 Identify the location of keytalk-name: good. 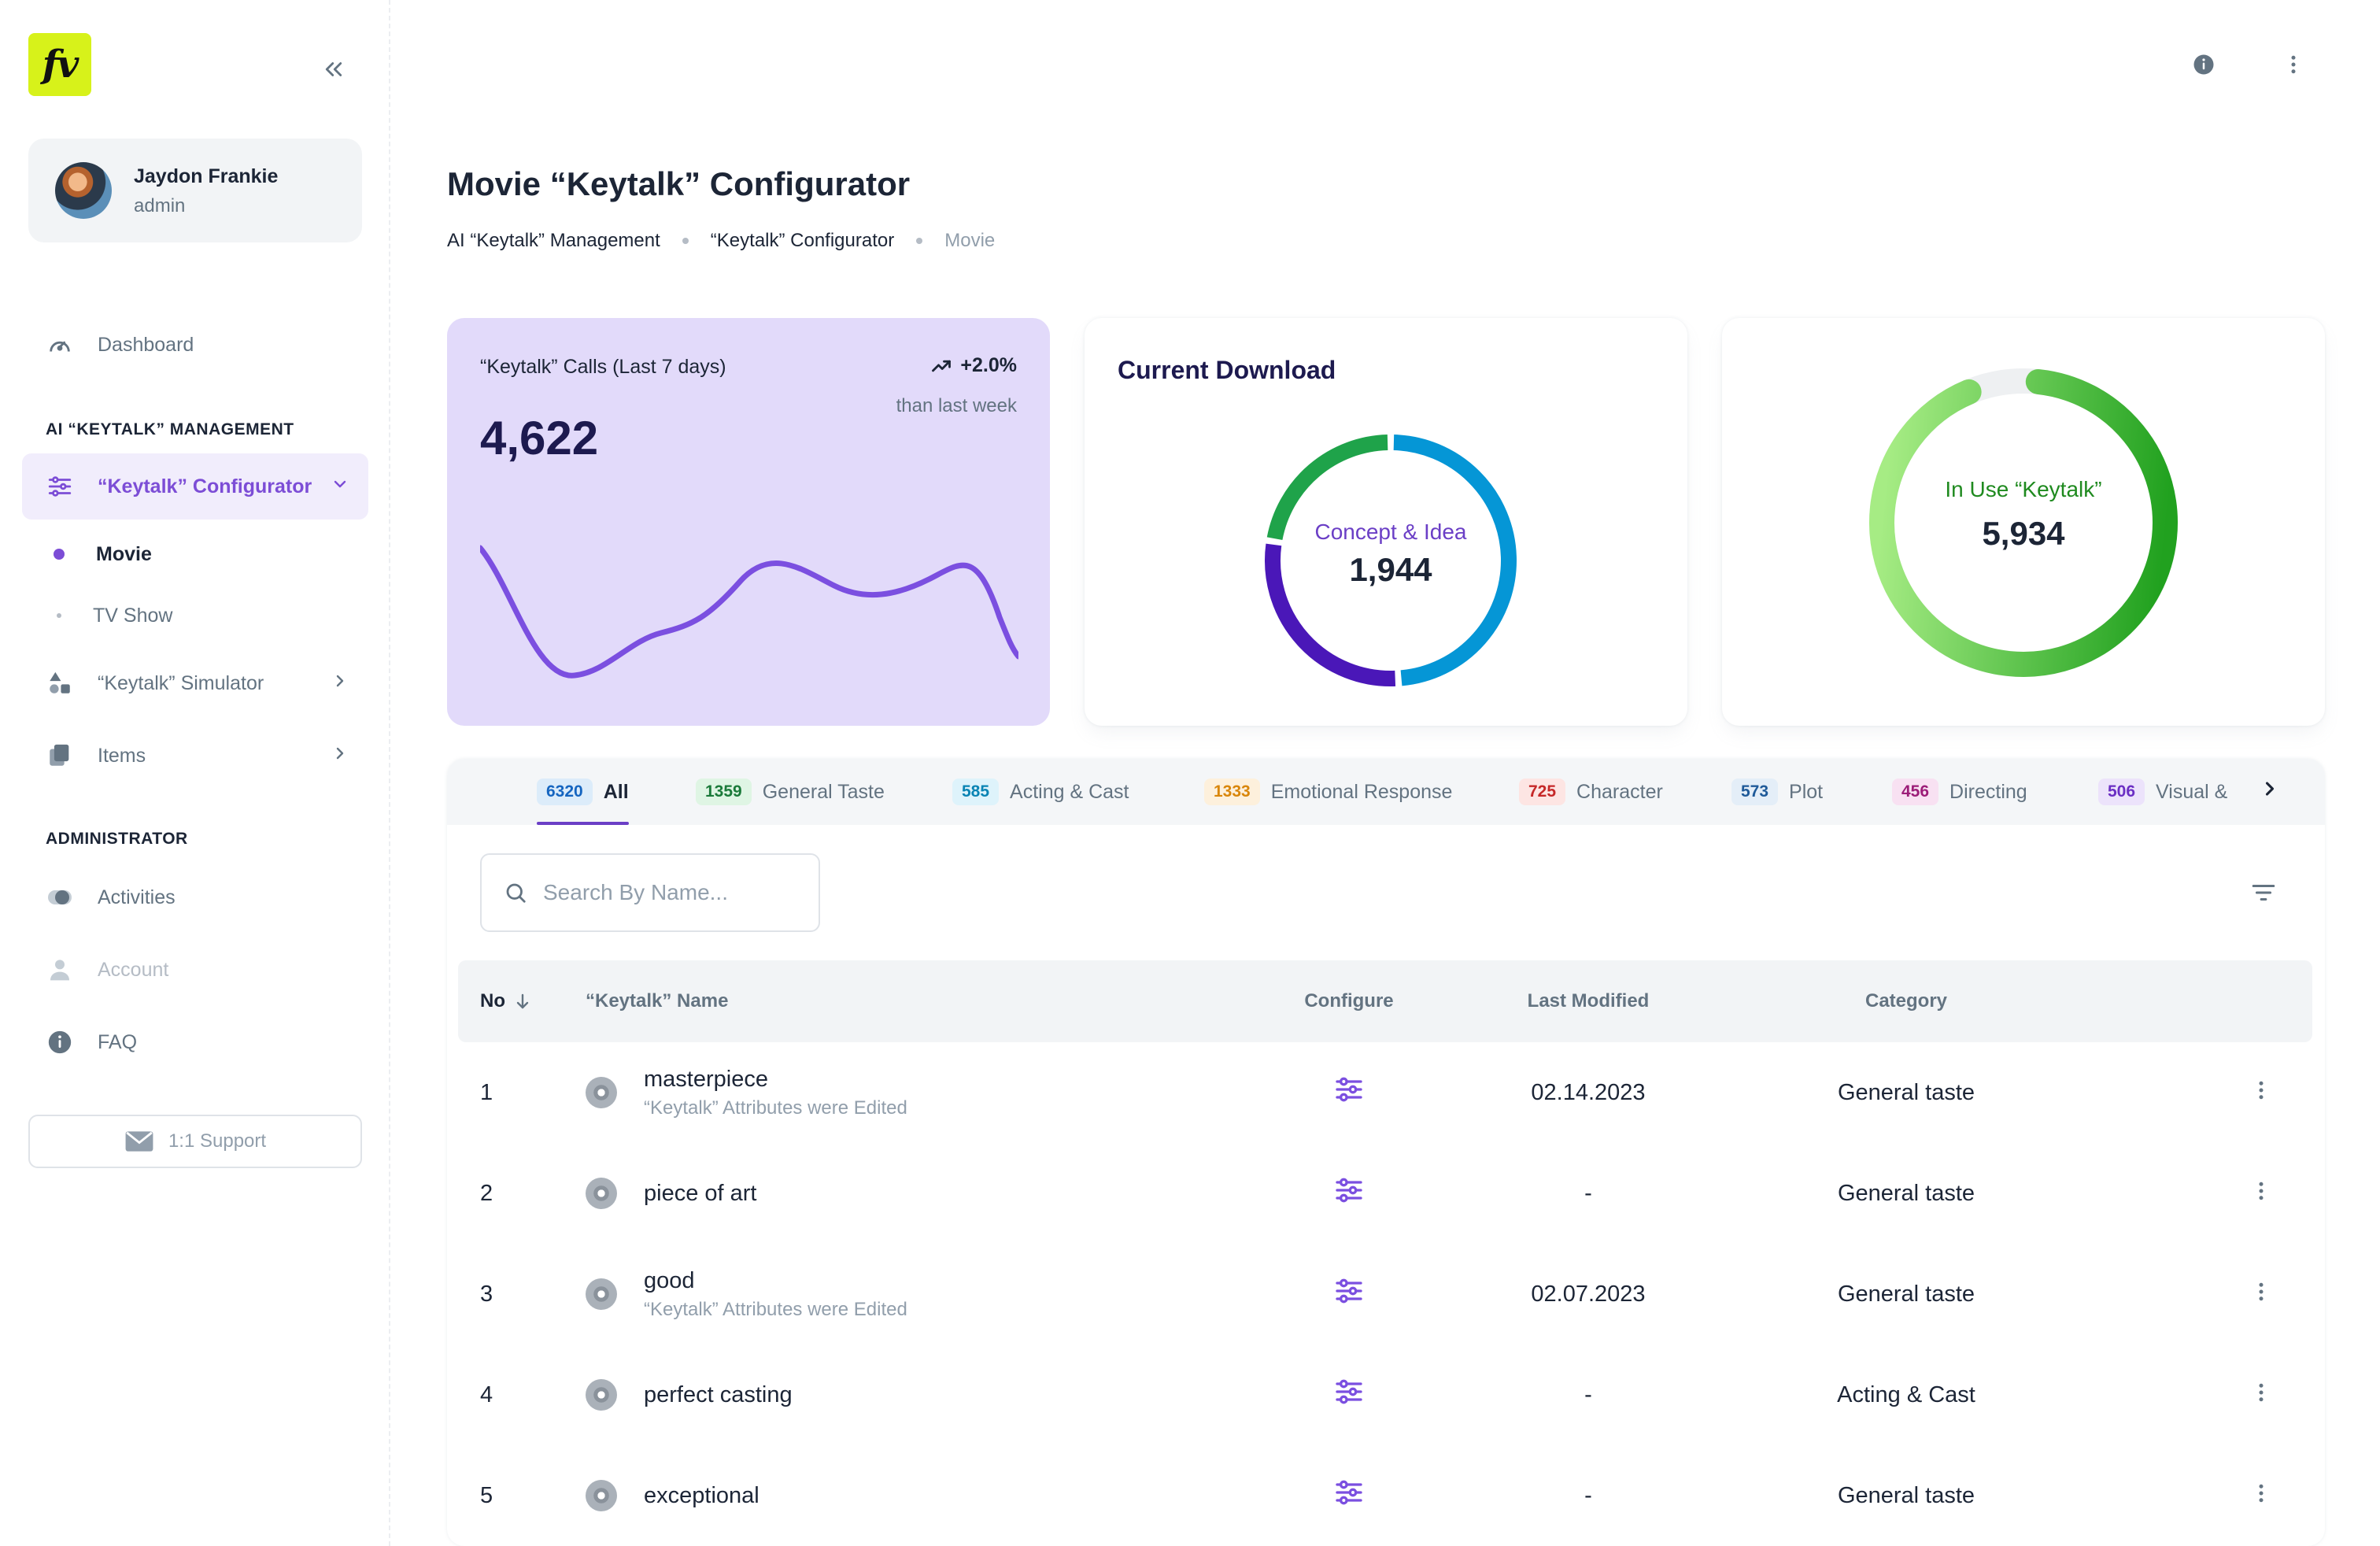
(669, 1280).